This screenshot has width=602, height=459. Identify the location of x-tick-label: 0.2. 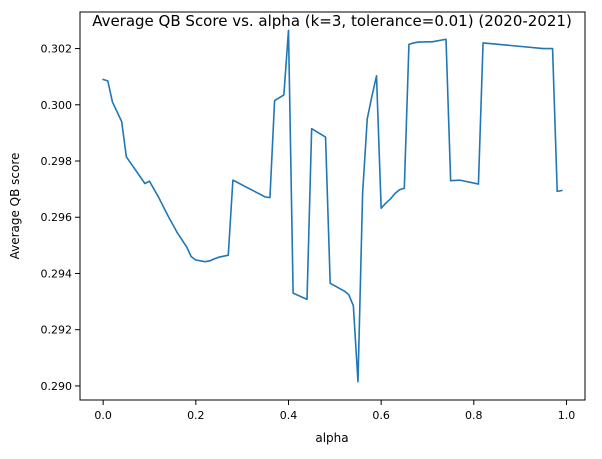
(196, 415).